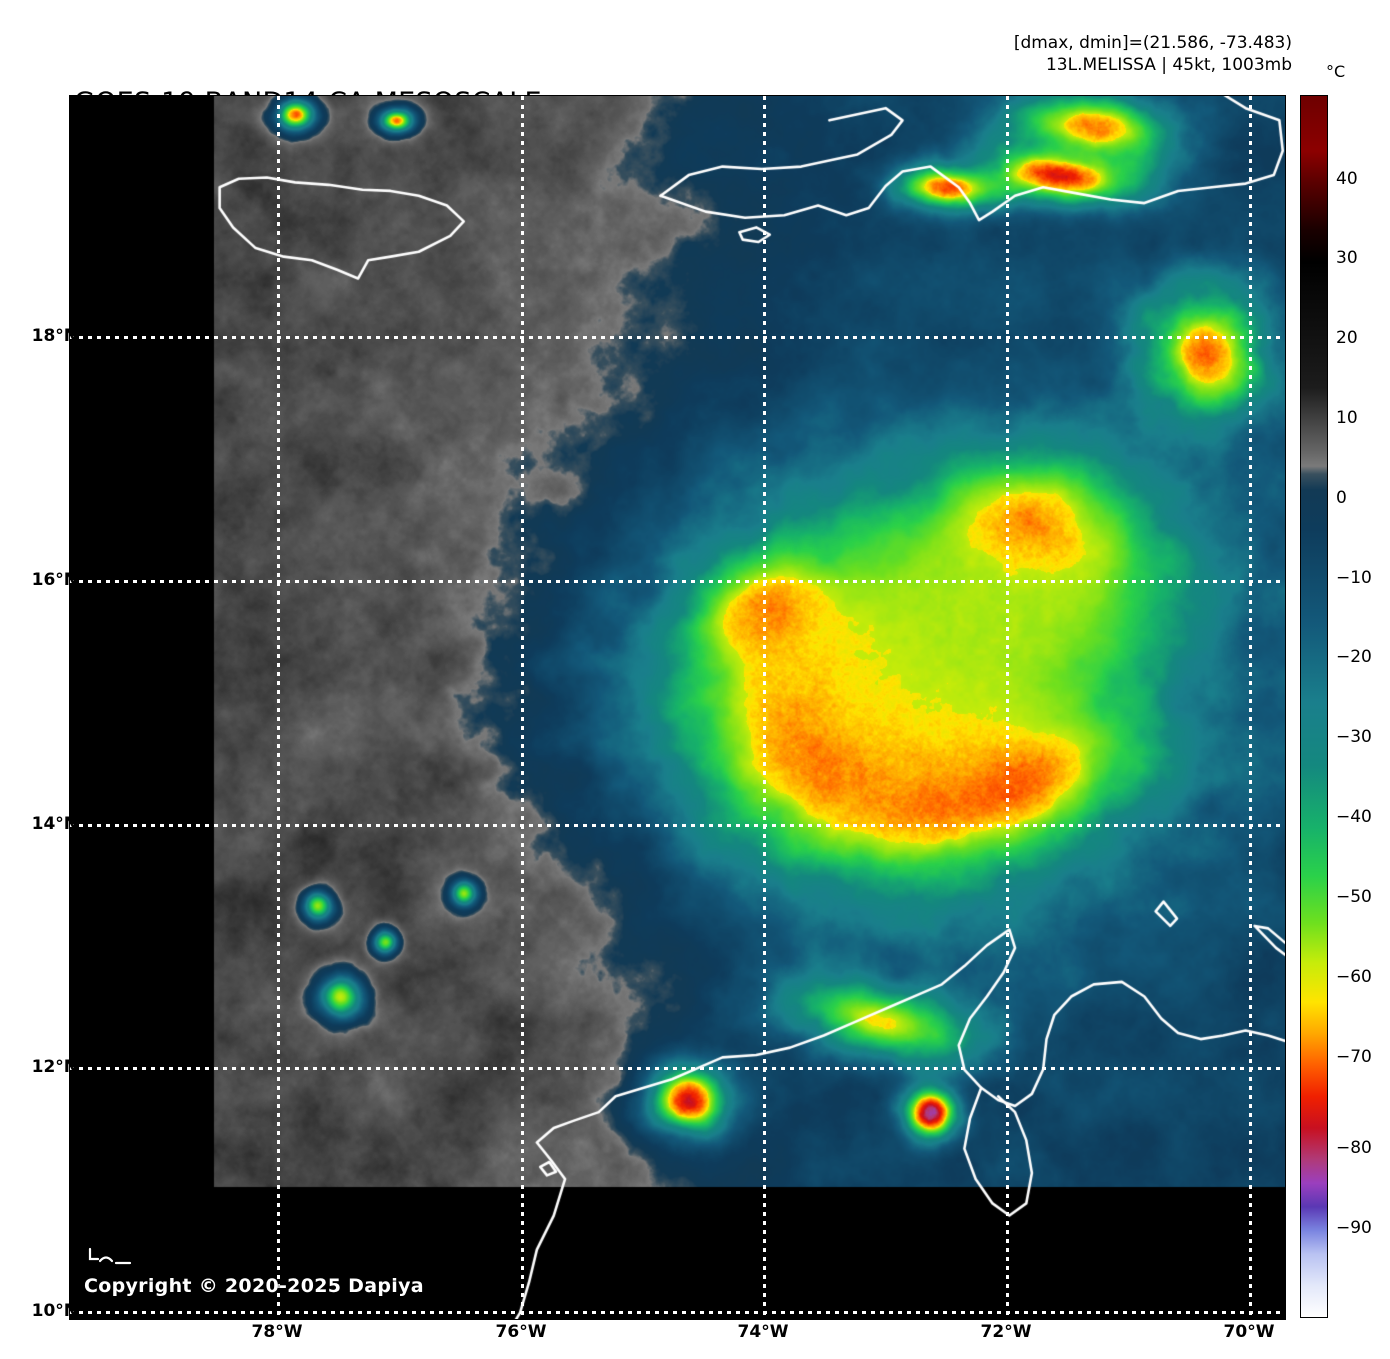 This screenshot has width=1390, height=1359. What do you see at coordinates (1354, 897) in the screenshot?
I see `colorbar-tick--50: −50` at bounding box center [1354, 897].